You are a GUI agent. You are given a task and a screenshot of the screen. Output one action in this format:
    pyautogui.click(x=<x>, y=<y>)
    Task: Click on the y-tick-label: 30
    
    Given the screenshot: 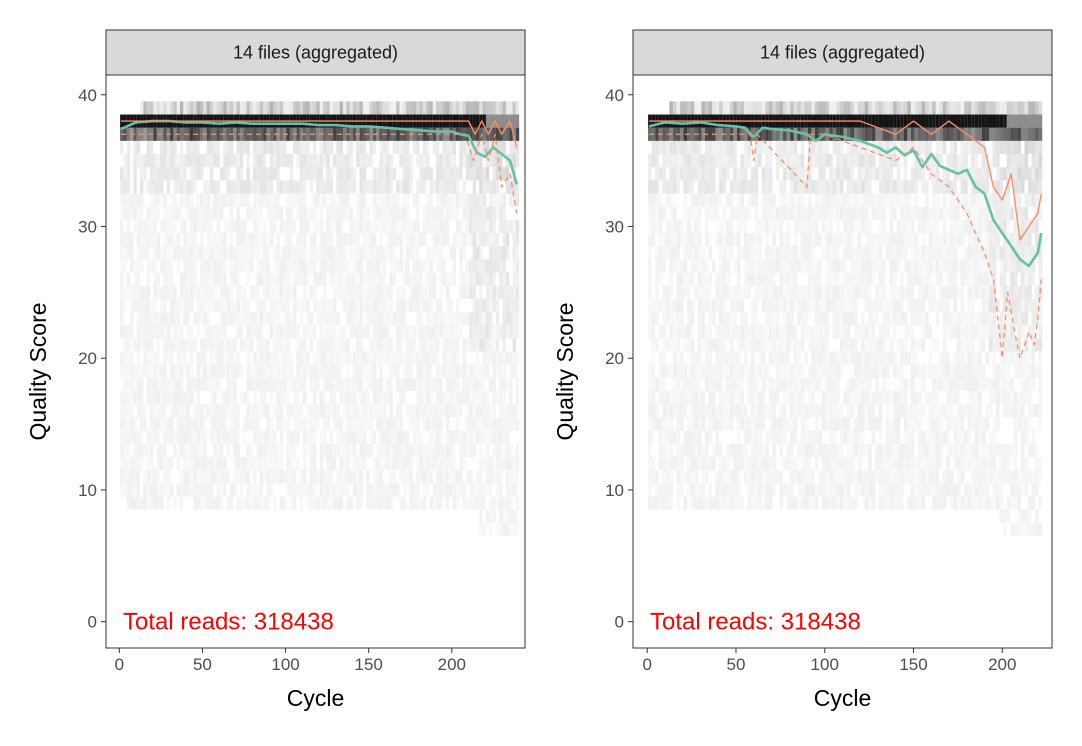 What is the action you would take?
    pyautogui.click(x=87, y=226)
    